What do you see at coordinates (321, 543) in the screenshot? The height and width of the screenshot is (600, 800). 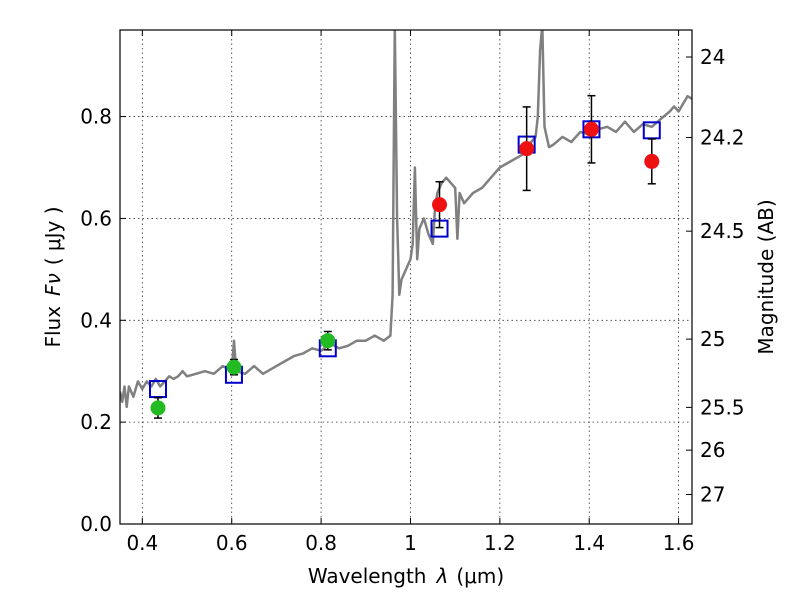 I see `x-tick-label: 0.8` at bounding box center [321, 543].